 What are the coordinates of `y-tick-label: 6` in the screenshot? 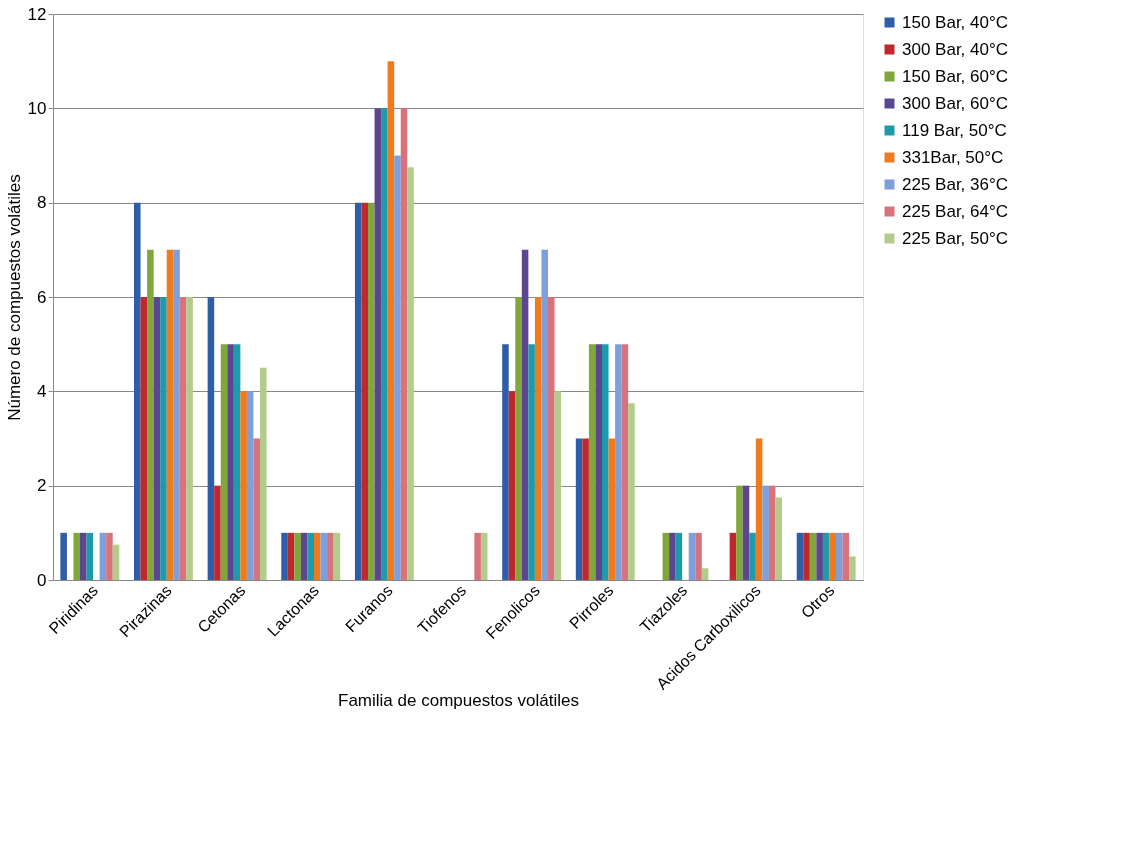 It's located at (42, 297).